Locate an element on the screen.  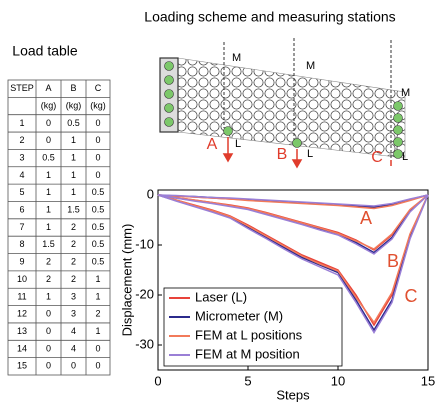
table-header: B is located at coordinates (73, 88).